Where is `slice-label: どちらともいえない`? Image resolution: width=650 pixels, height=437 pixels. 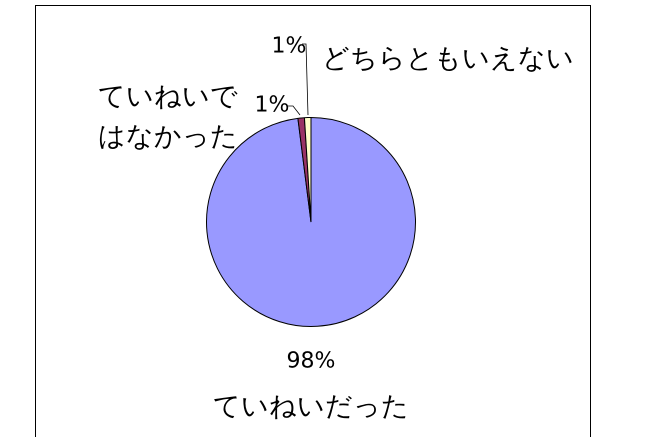 slice-label: どちらともいえない is located at coordinates (448, 58).